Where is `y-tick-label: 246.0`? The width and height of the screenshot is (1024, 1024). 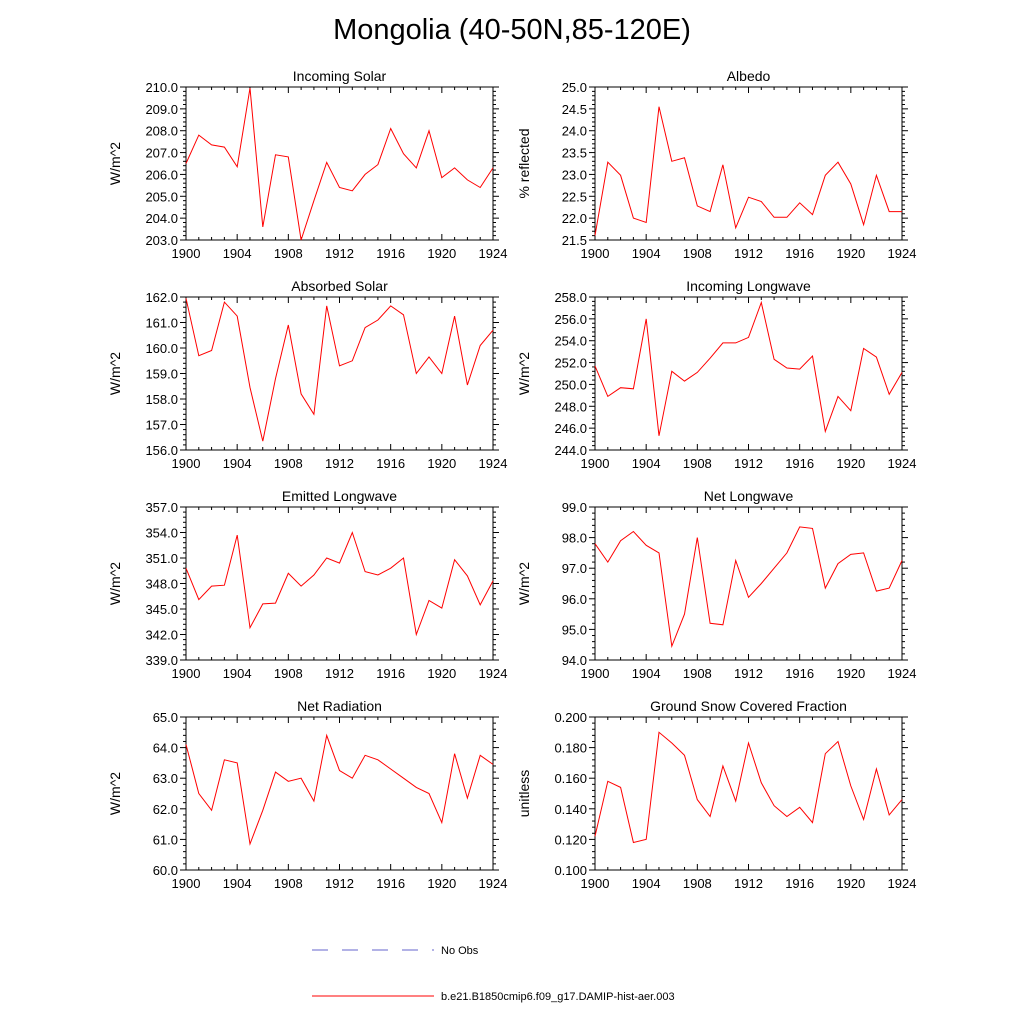
y-tick-label: 246.0 is located at coordinates (570, 428).